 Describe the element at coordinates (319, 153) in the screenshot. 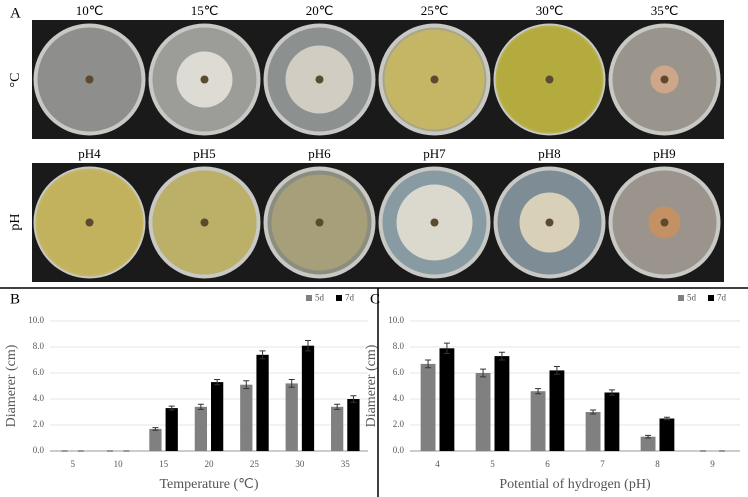

I see `photo-label: pH6` at that location.